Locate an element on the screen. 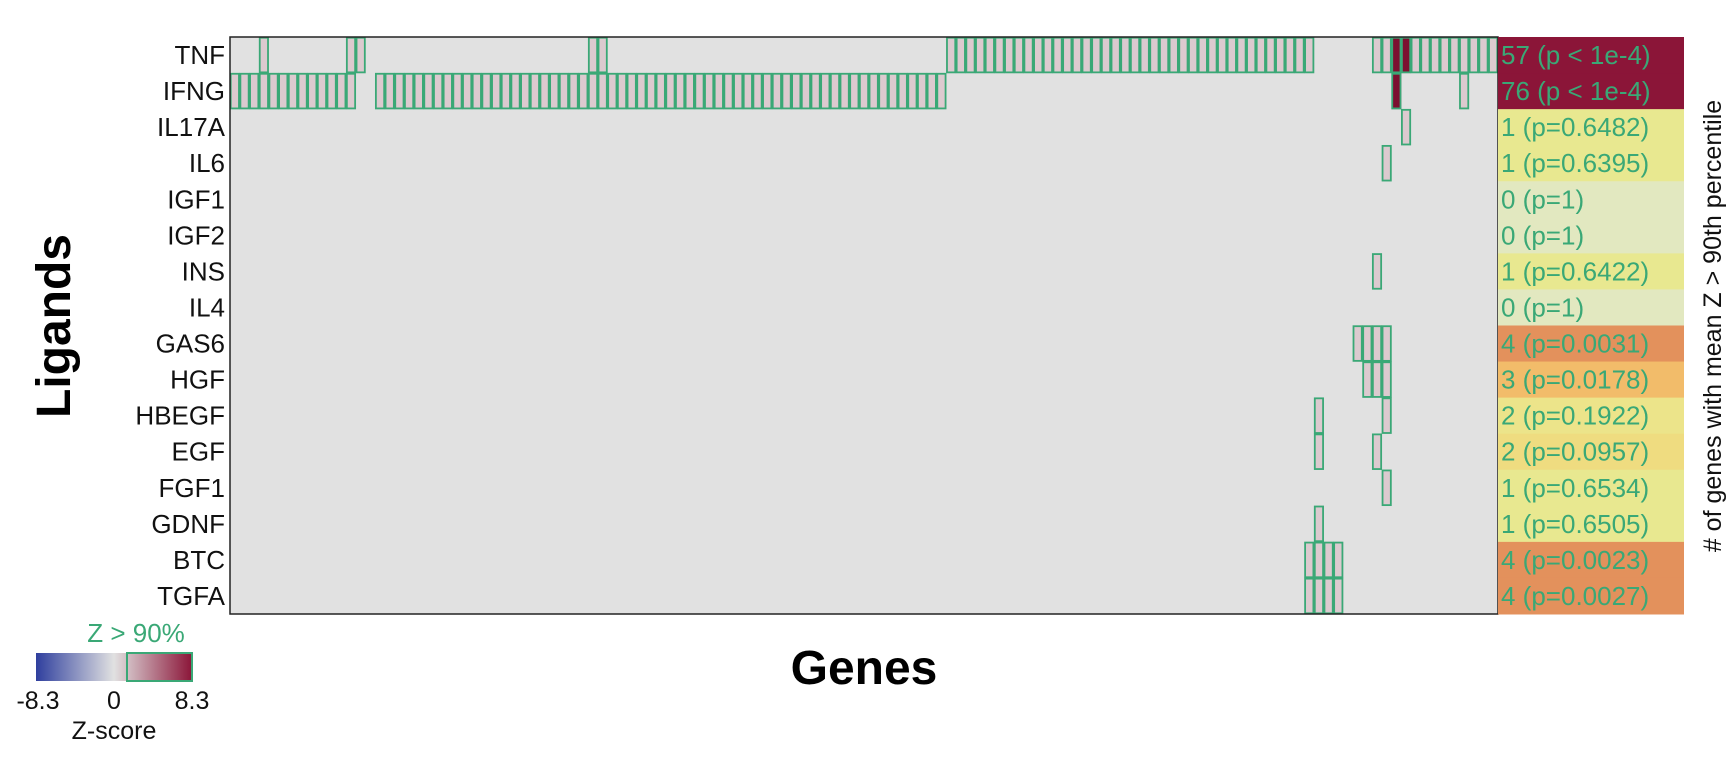 This screenshot has height=768, width=1728. annotation-label-IL6: 1 (p=0.6395) is located at coordinates (1575, 163).